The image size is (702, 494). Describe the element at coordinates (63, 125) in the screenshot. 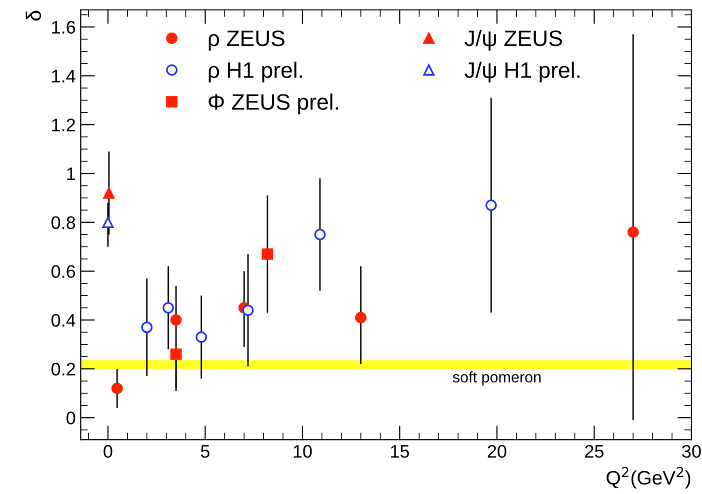

I see `y-tick-label: 1.2` at that location.